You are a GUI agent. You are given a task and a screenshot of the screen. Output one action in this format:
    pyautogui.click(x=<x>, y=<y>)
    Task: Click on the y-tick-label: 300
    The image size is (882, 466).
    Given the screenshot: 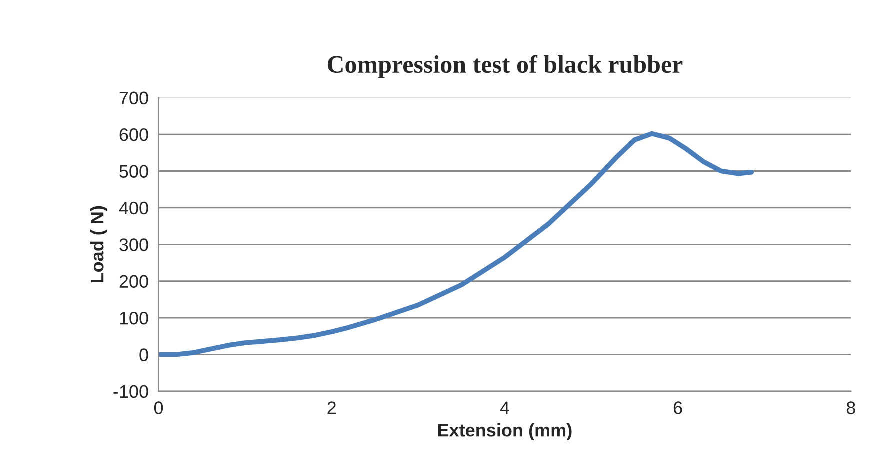 What is the action you would take?
    pyautogui.click(x=134, y=245)
    